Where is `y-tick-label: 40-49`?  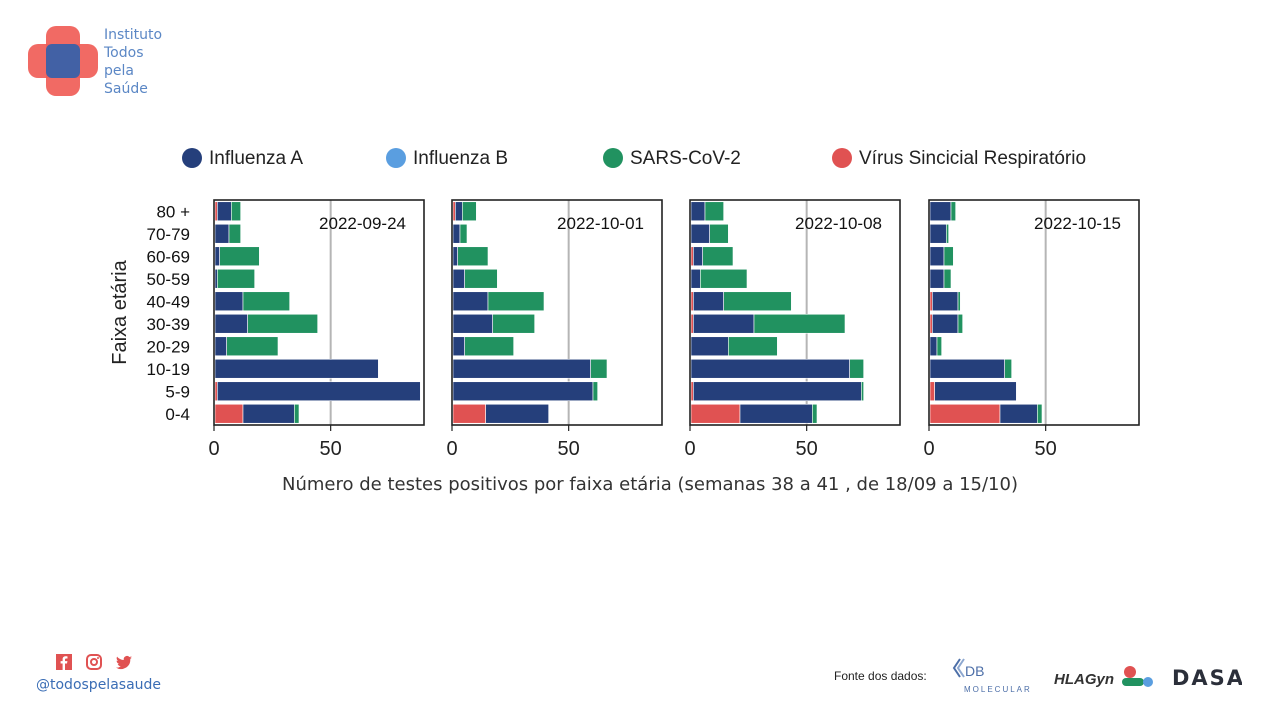 y-tick-label: 40-49 is located at coordinates (168, 301).